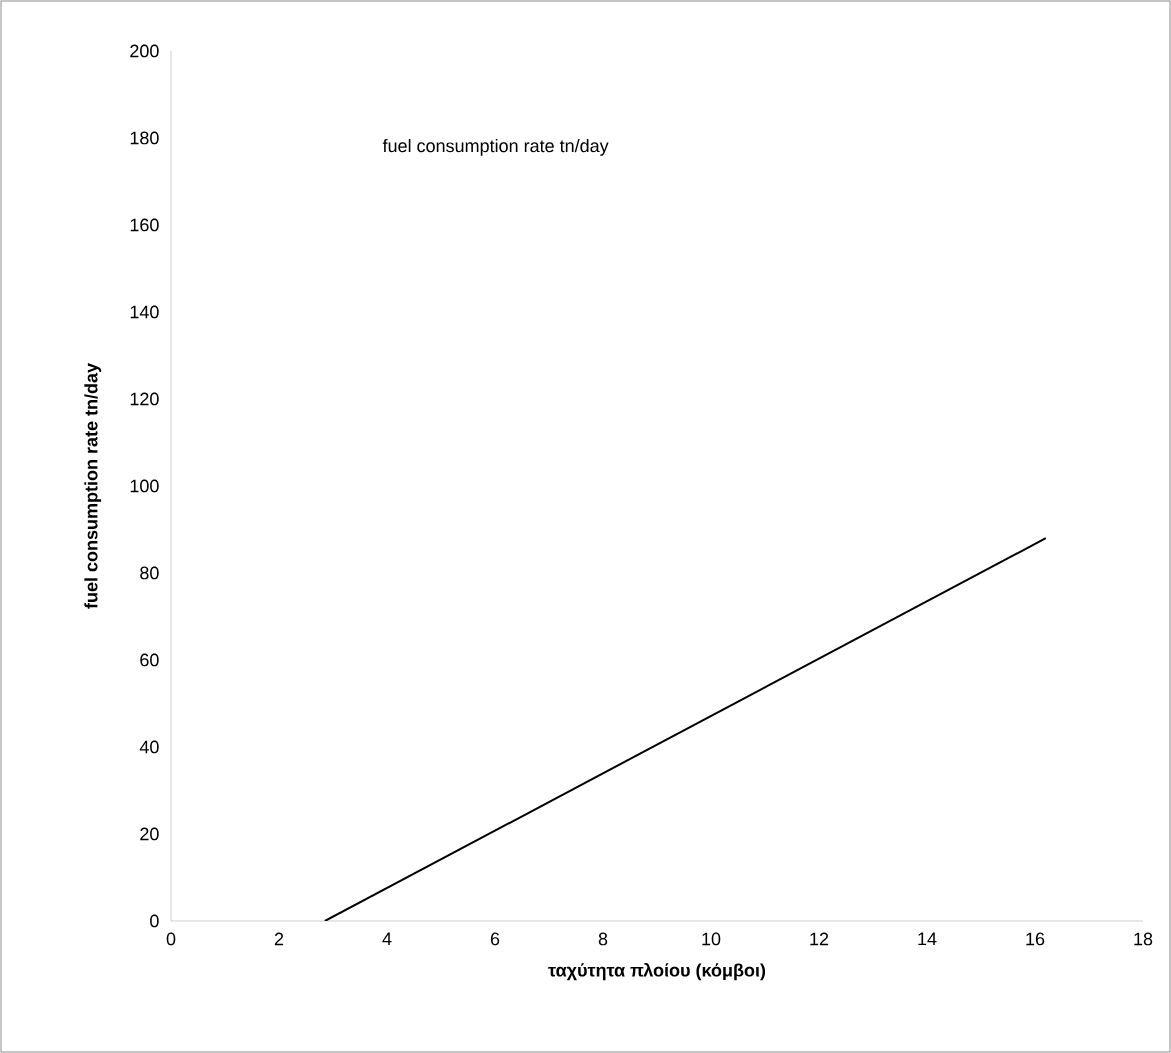  What do you see at coordinates (927, 938) in the screenshot?
I see `x-tick-label: 14` at bounding box center [927, 938].